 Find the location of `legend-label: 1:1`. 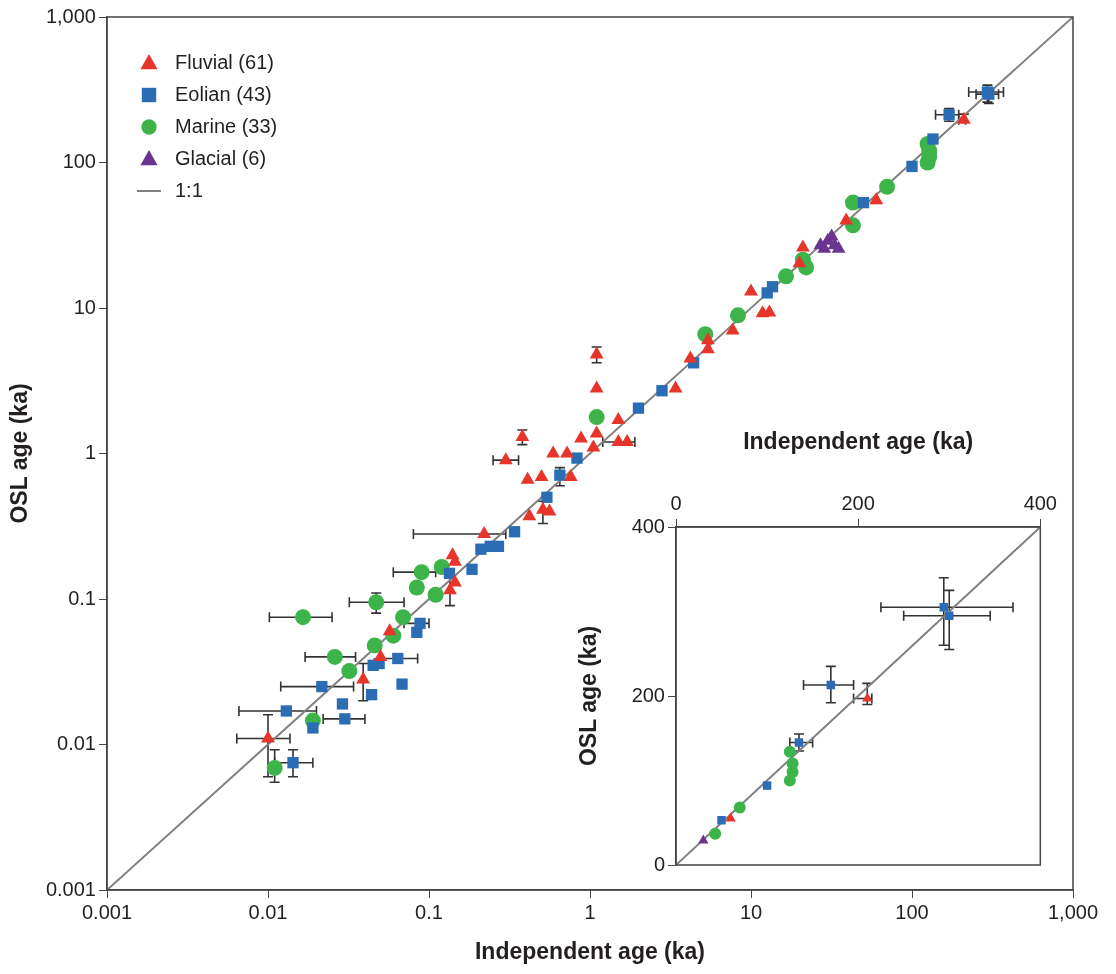

legend-label: 1:1 is located at coordinates (189, 189).